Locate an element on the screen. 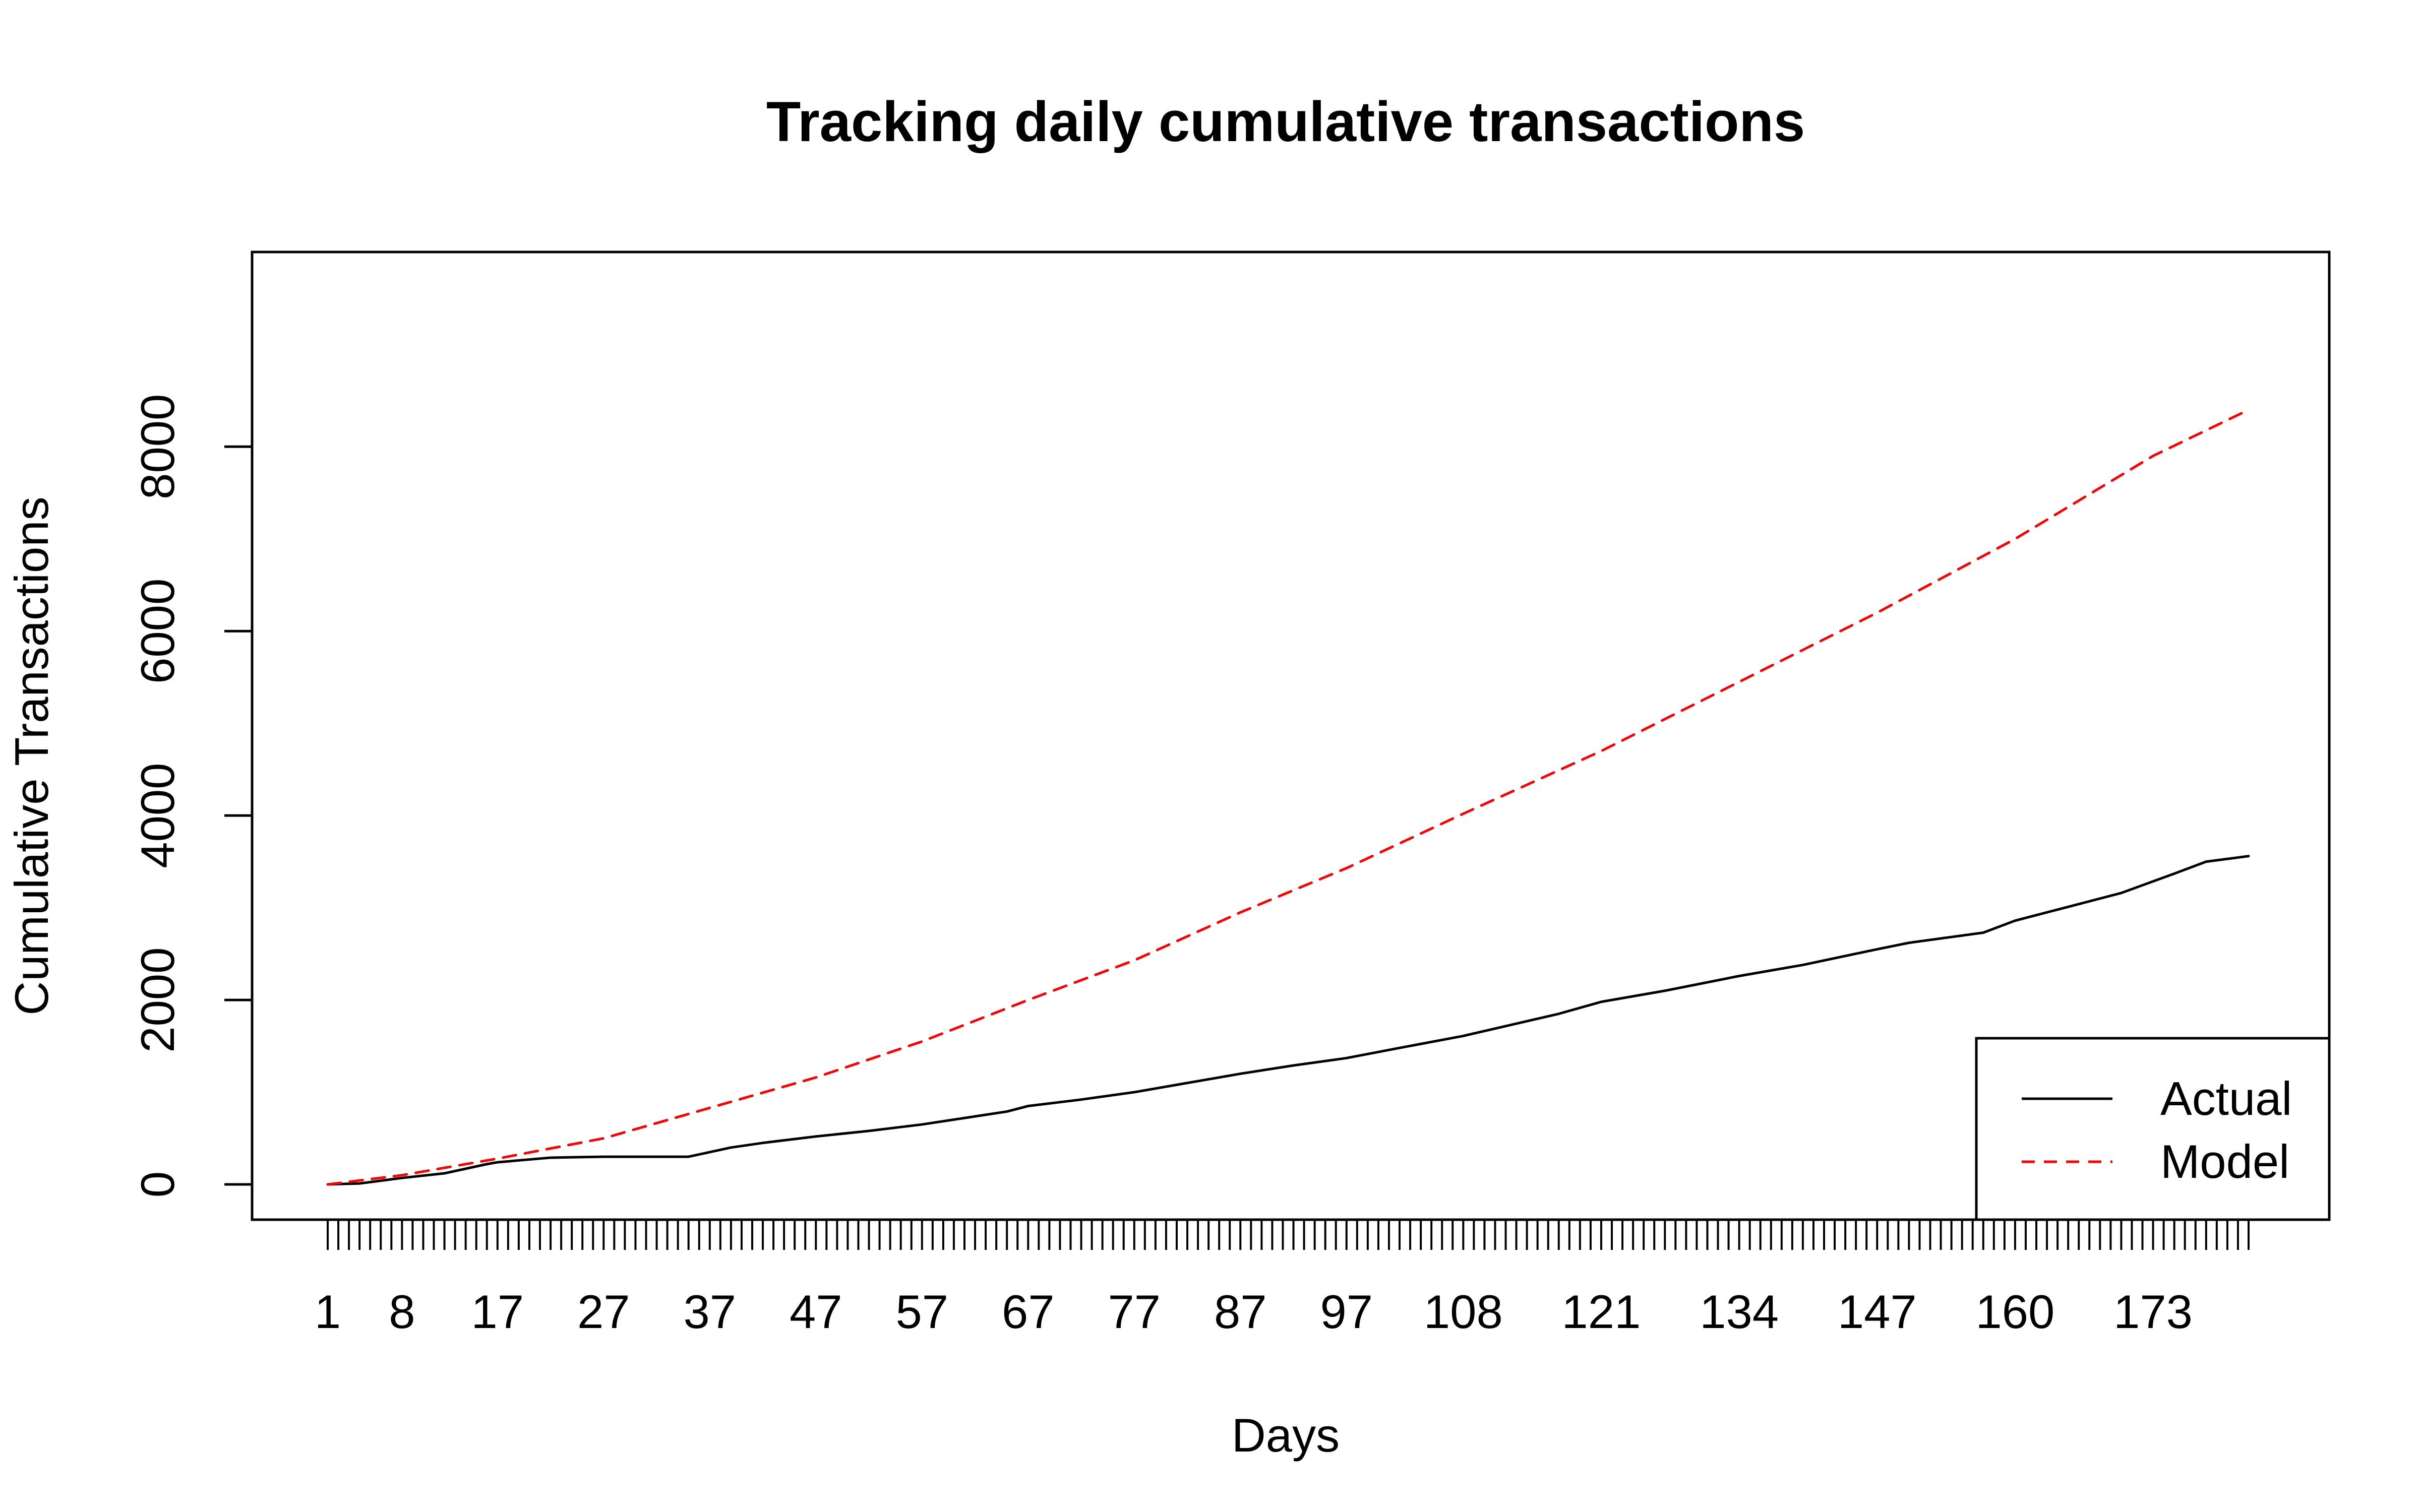 This screenshot has height=1512, width=2420. x-tick-label: 57 is located at coordinates (922, 1311).